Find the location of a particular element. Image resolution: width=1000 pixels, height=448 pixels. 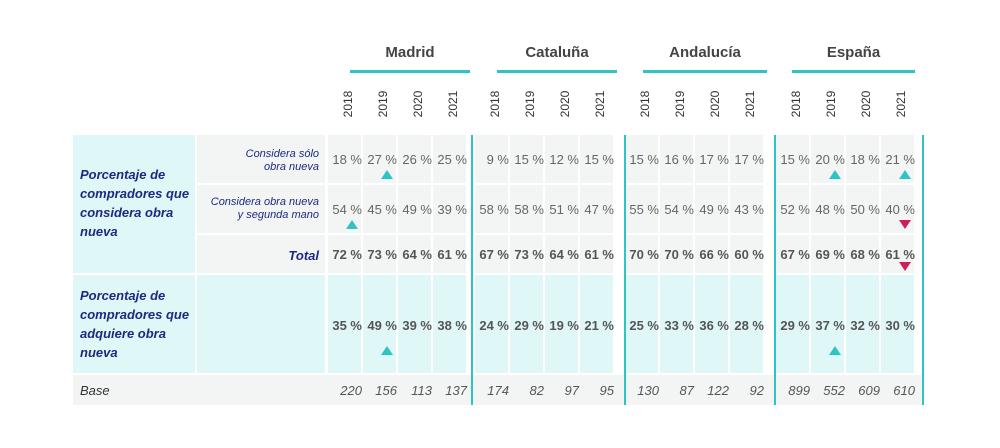

value-madrid-nueva_segunda: 45 % is located at coordinates (382, 209).